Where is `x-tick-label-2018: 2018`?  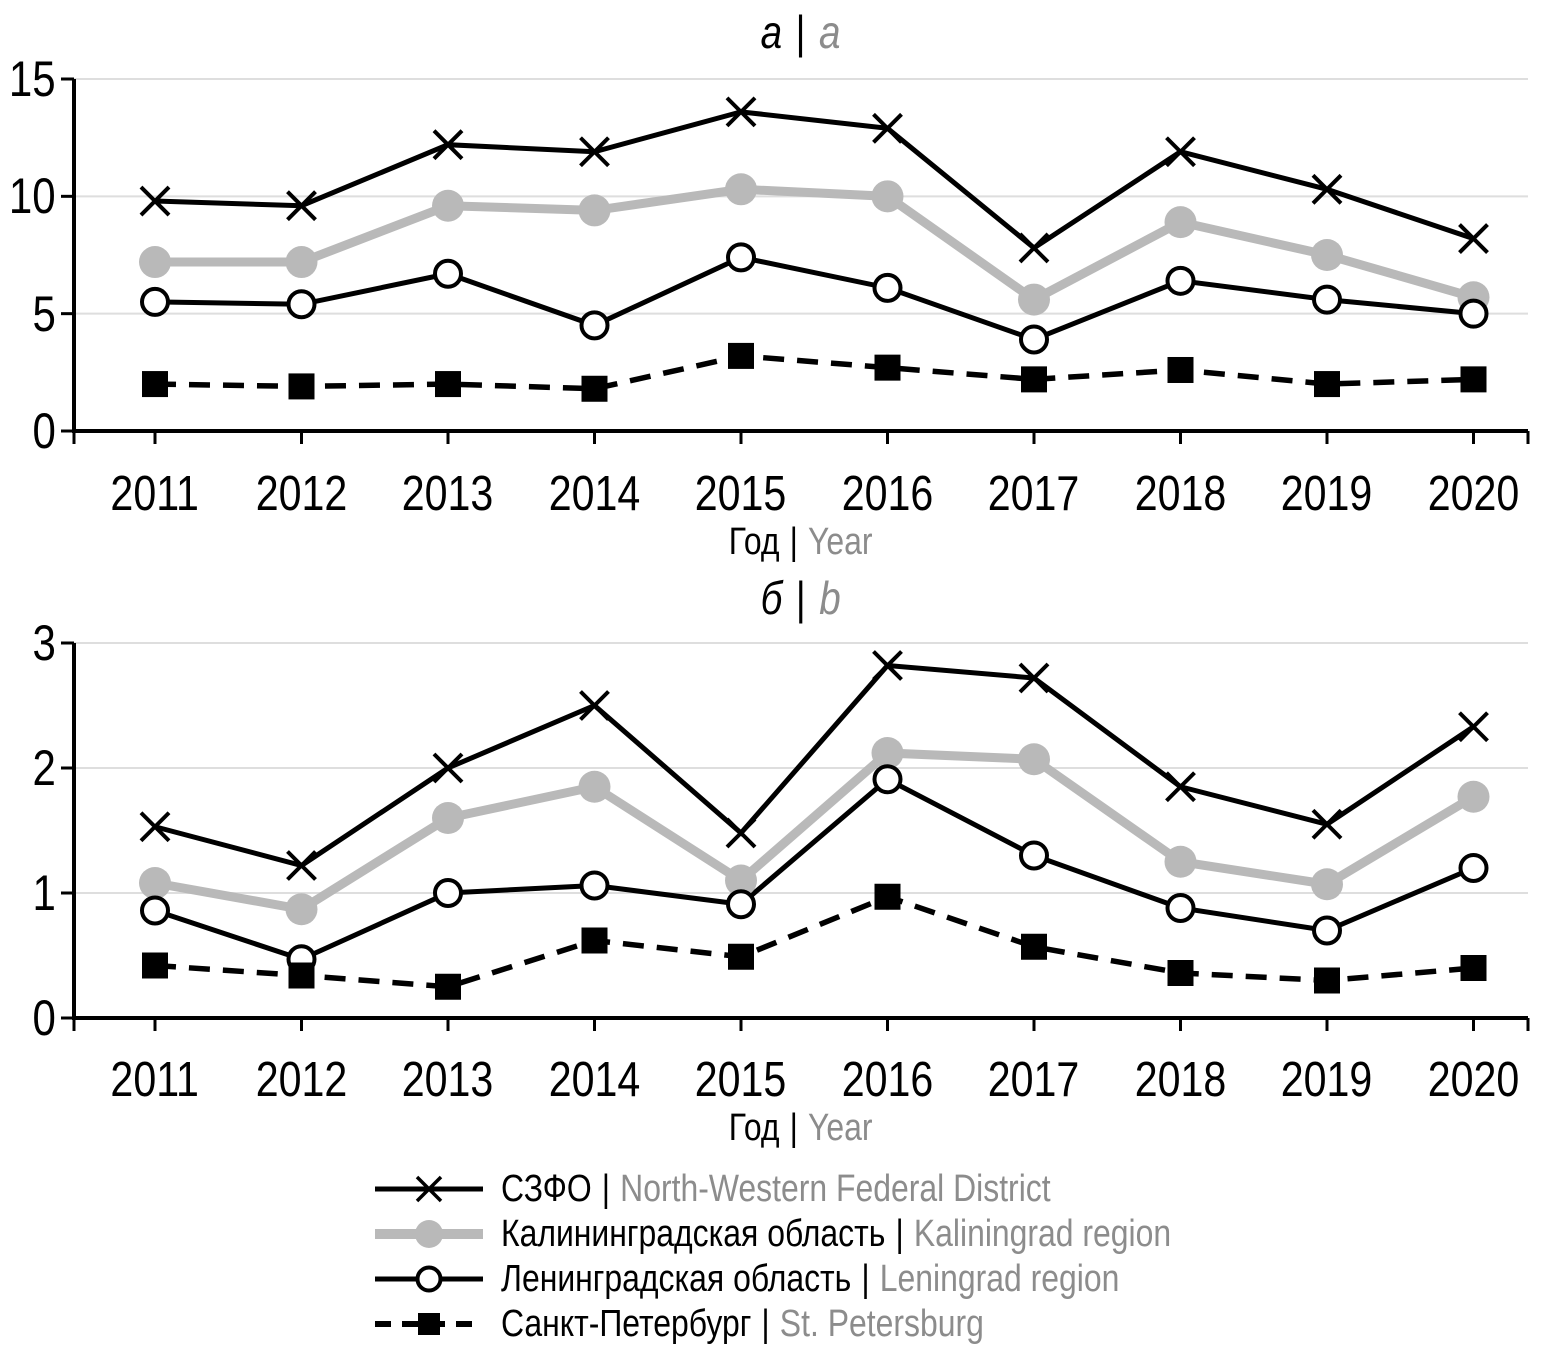
x-tick-label-2018: 2018 is located at coordinates (1181, 1080).